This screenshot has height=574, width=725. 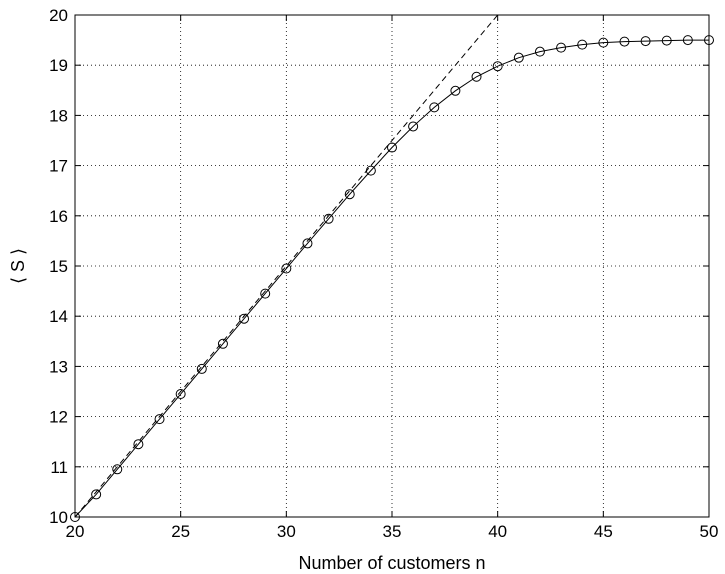 I want to click on y-tick-label-0: 10, so click(x=58, y=517).